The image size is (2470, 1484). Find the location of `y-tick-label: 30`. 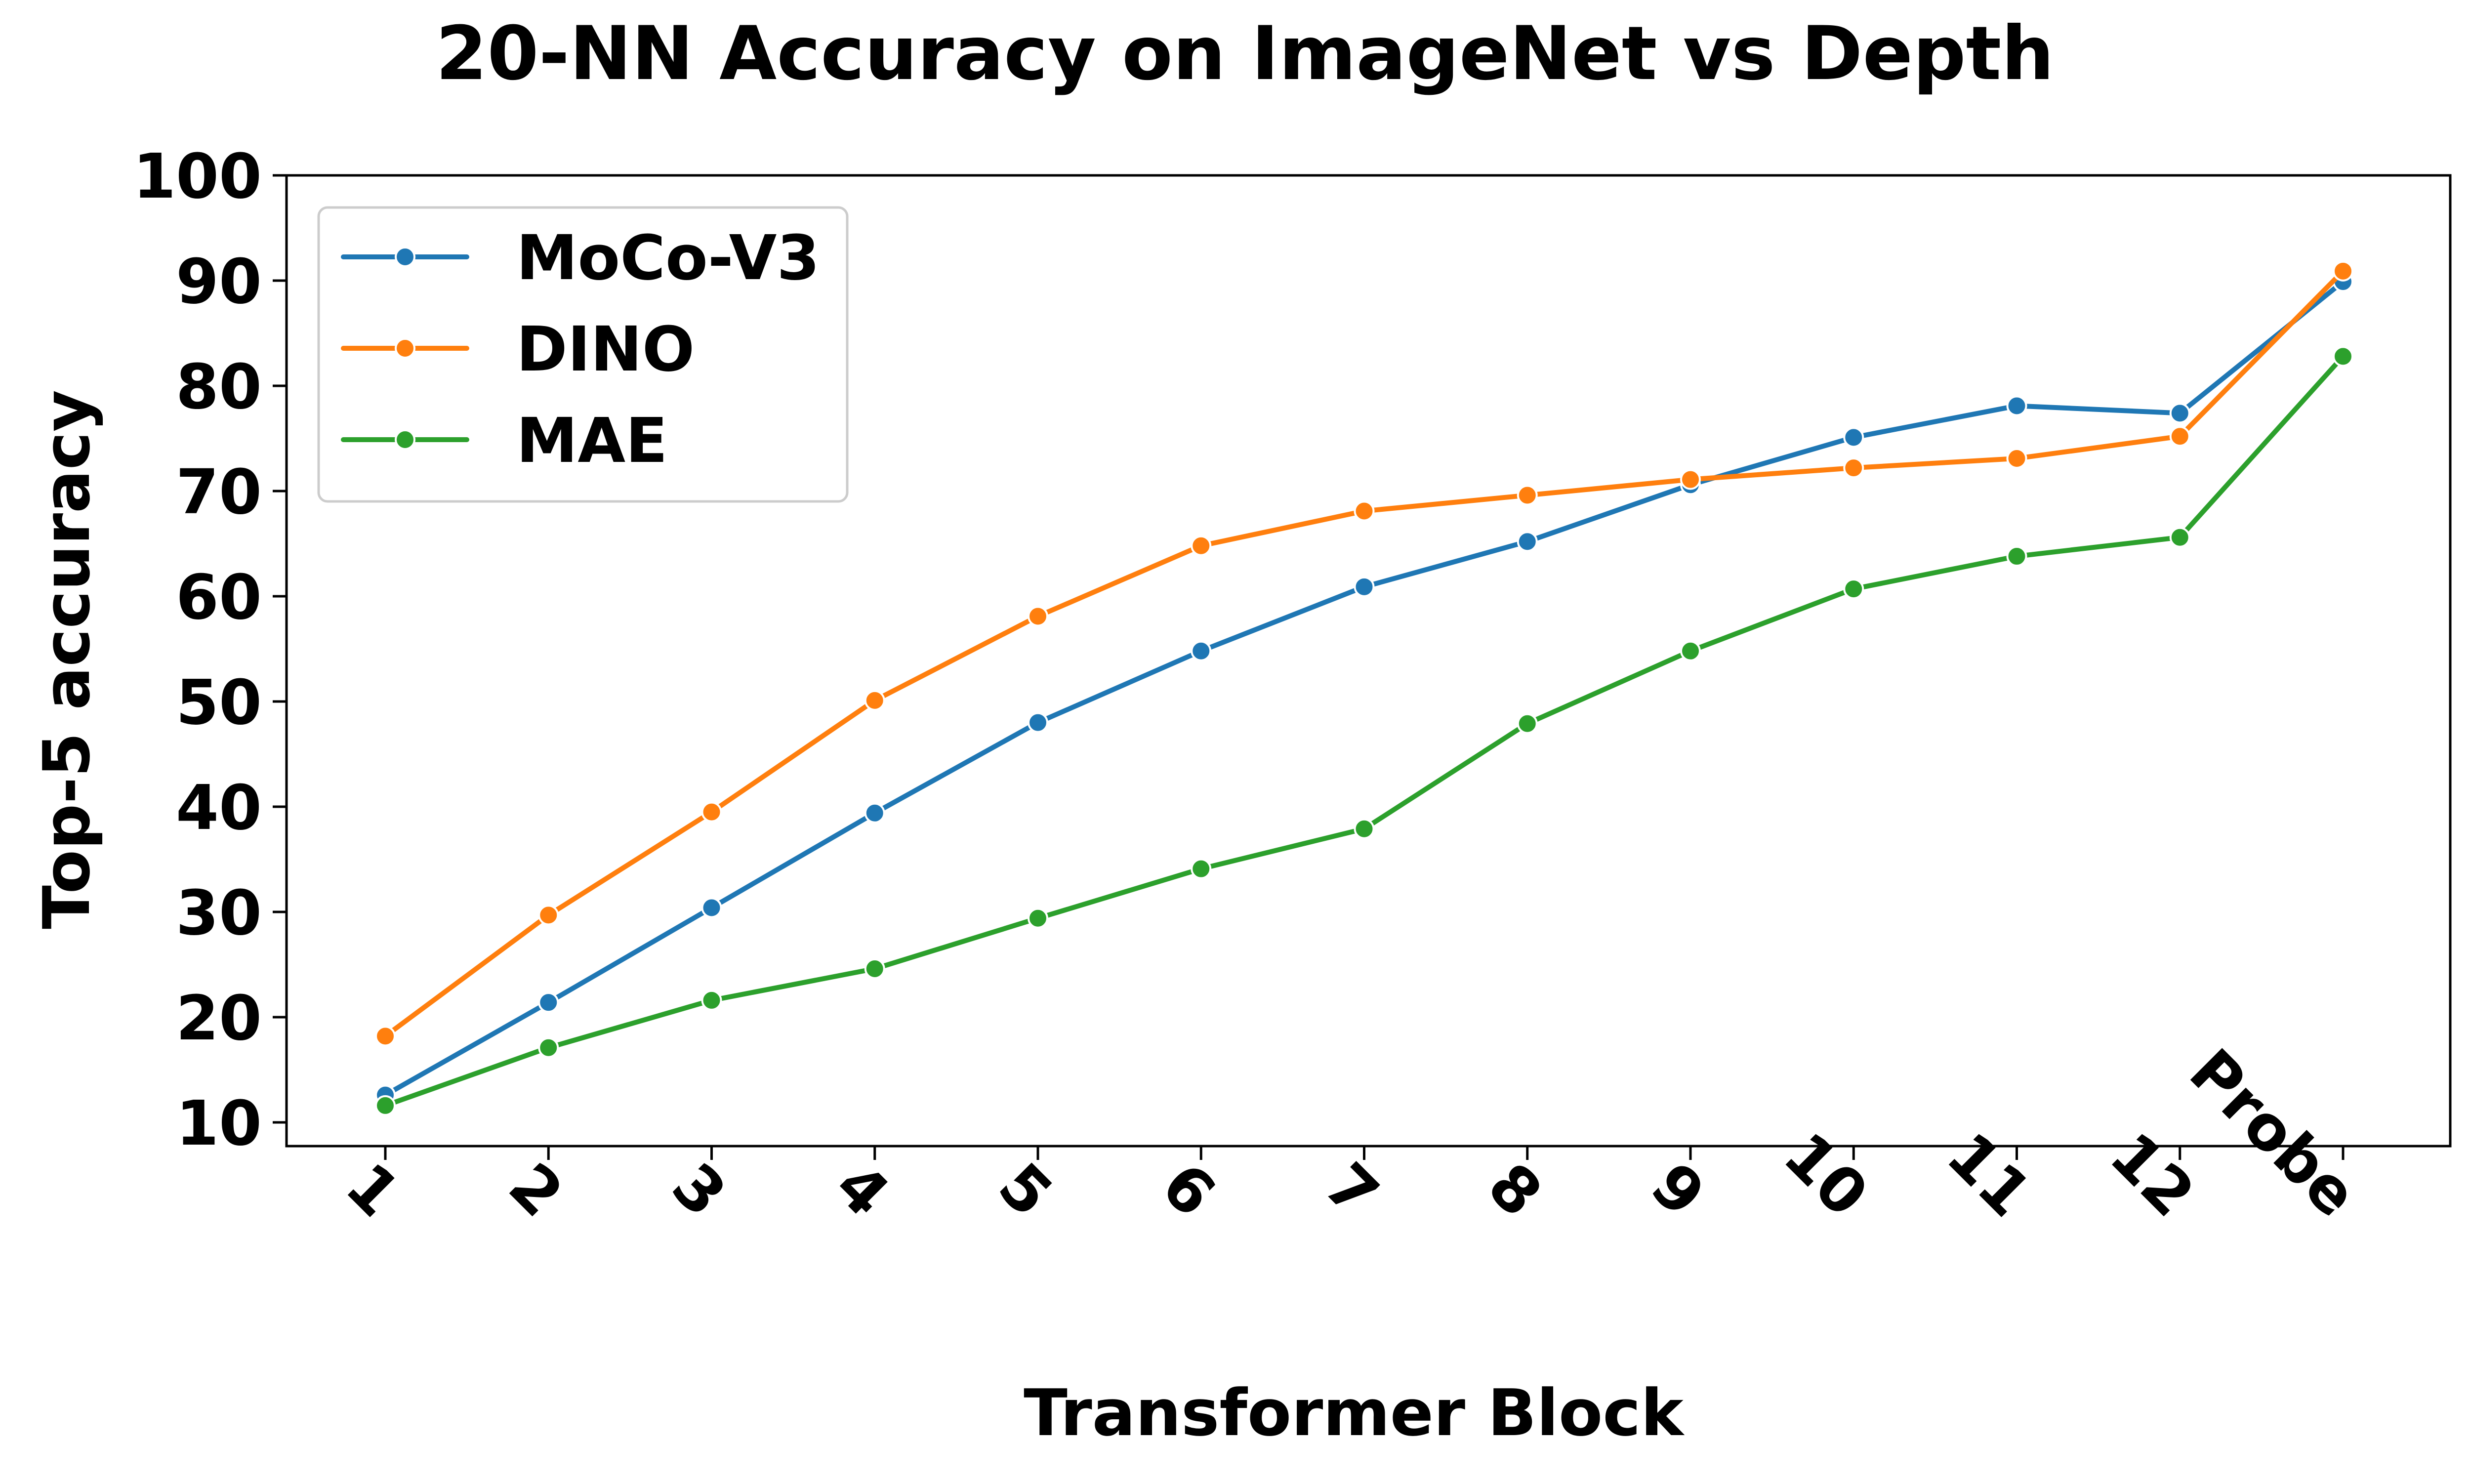

y-tick-label: 30 is located at coordinates (219, 913).